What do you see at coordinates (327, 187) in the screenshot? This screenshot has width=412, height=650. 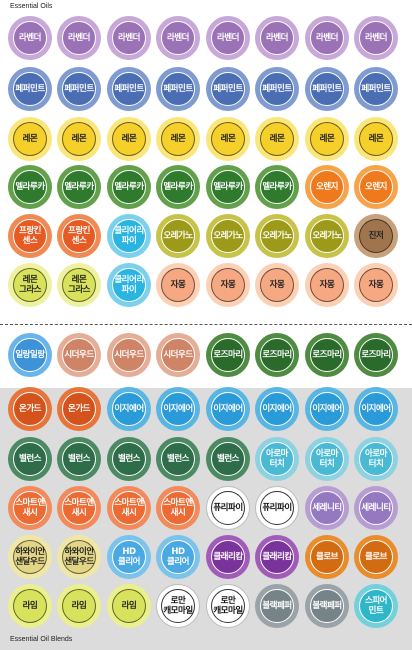 I see `sticker-inner-circle: 오렌지` at bounding box center [327, 187].